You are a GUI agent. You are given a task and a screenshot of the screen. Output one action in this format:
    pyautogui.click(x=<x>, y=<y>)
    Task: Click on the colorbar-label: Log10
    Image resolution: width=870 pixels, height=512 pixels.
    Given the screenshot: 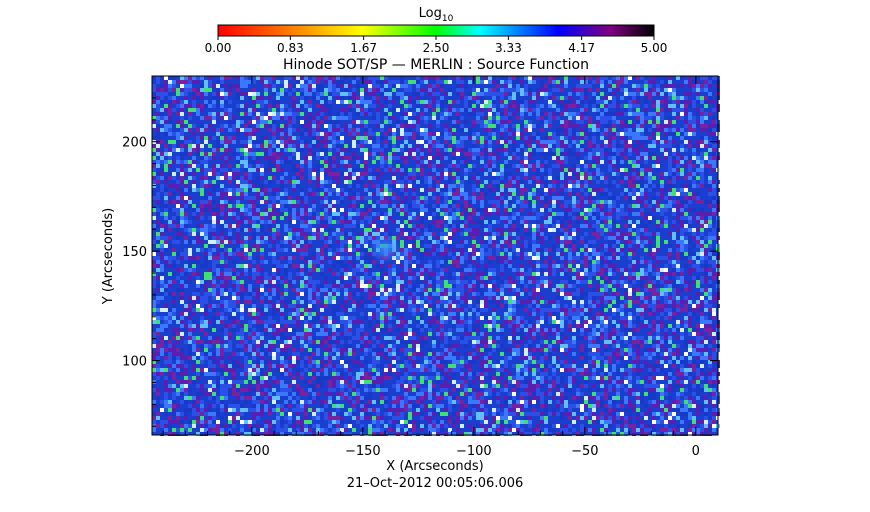 What is the action you would take?
    pyautogui.click(x=436, y=15)
    